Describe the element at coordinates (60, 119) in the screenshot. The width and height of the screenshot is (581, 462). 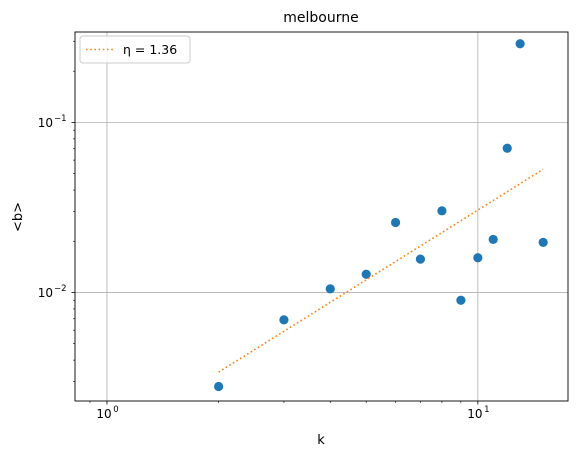
I see `y-tick-label-exponent: −1` at that location.